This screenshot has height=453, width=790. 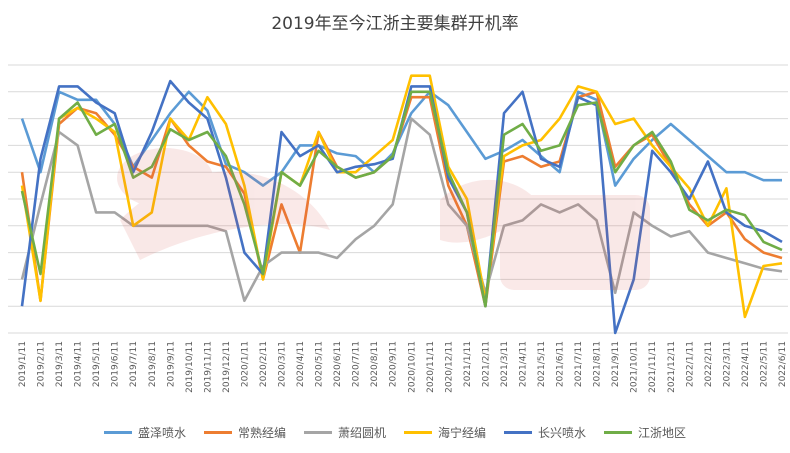 I want to click on x-tick-label: 2020/1/11, so click(x=245, y=364).